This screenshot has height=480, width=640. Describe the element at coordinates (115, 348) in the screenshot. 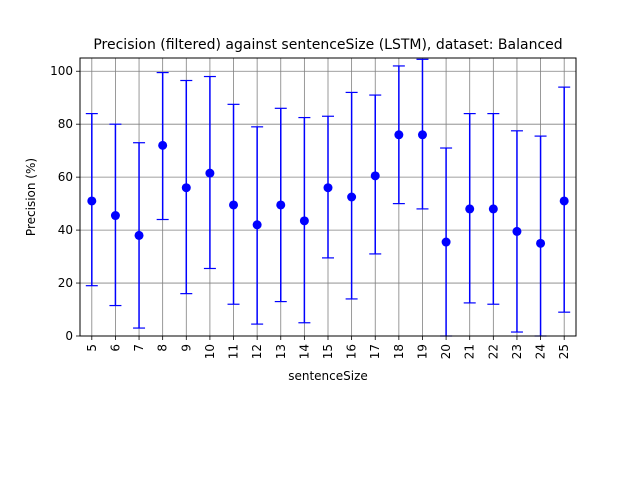

I see `x-tick-label: 6` at that location.